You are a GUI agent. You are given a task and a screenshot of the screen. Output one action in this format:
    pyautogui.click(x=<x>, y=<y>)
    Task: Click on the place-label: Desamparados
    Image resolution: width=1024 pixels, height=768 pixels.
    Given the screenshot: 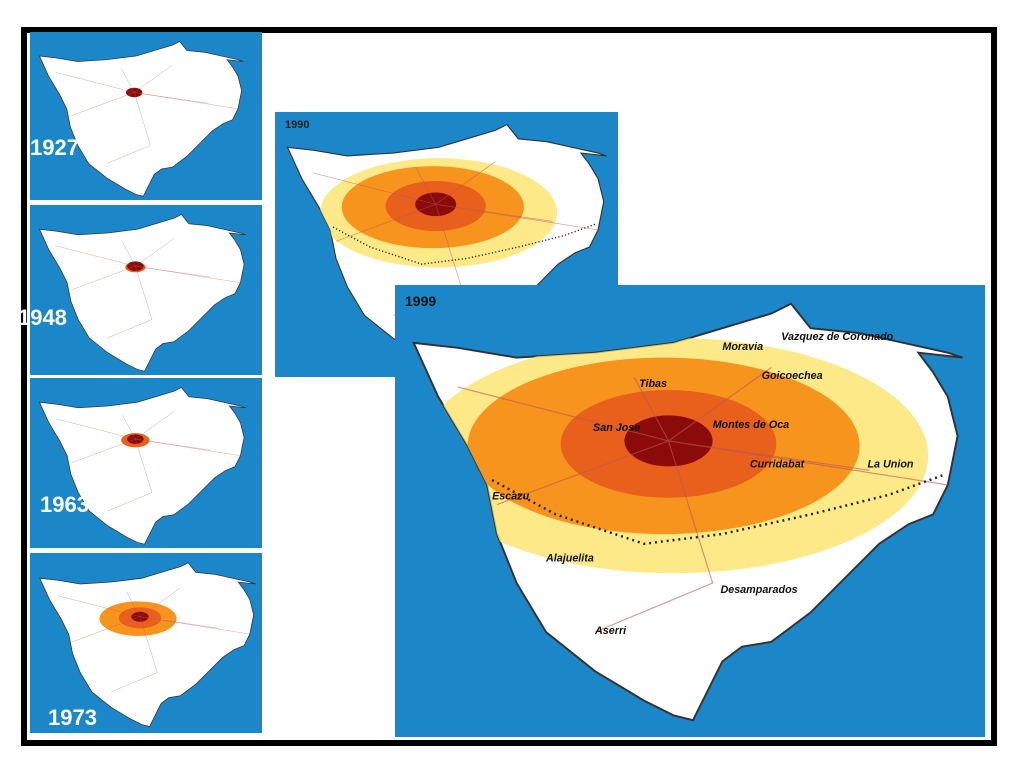 What is the action you would take?
    pyautogui.click(x=758, y=590)
    